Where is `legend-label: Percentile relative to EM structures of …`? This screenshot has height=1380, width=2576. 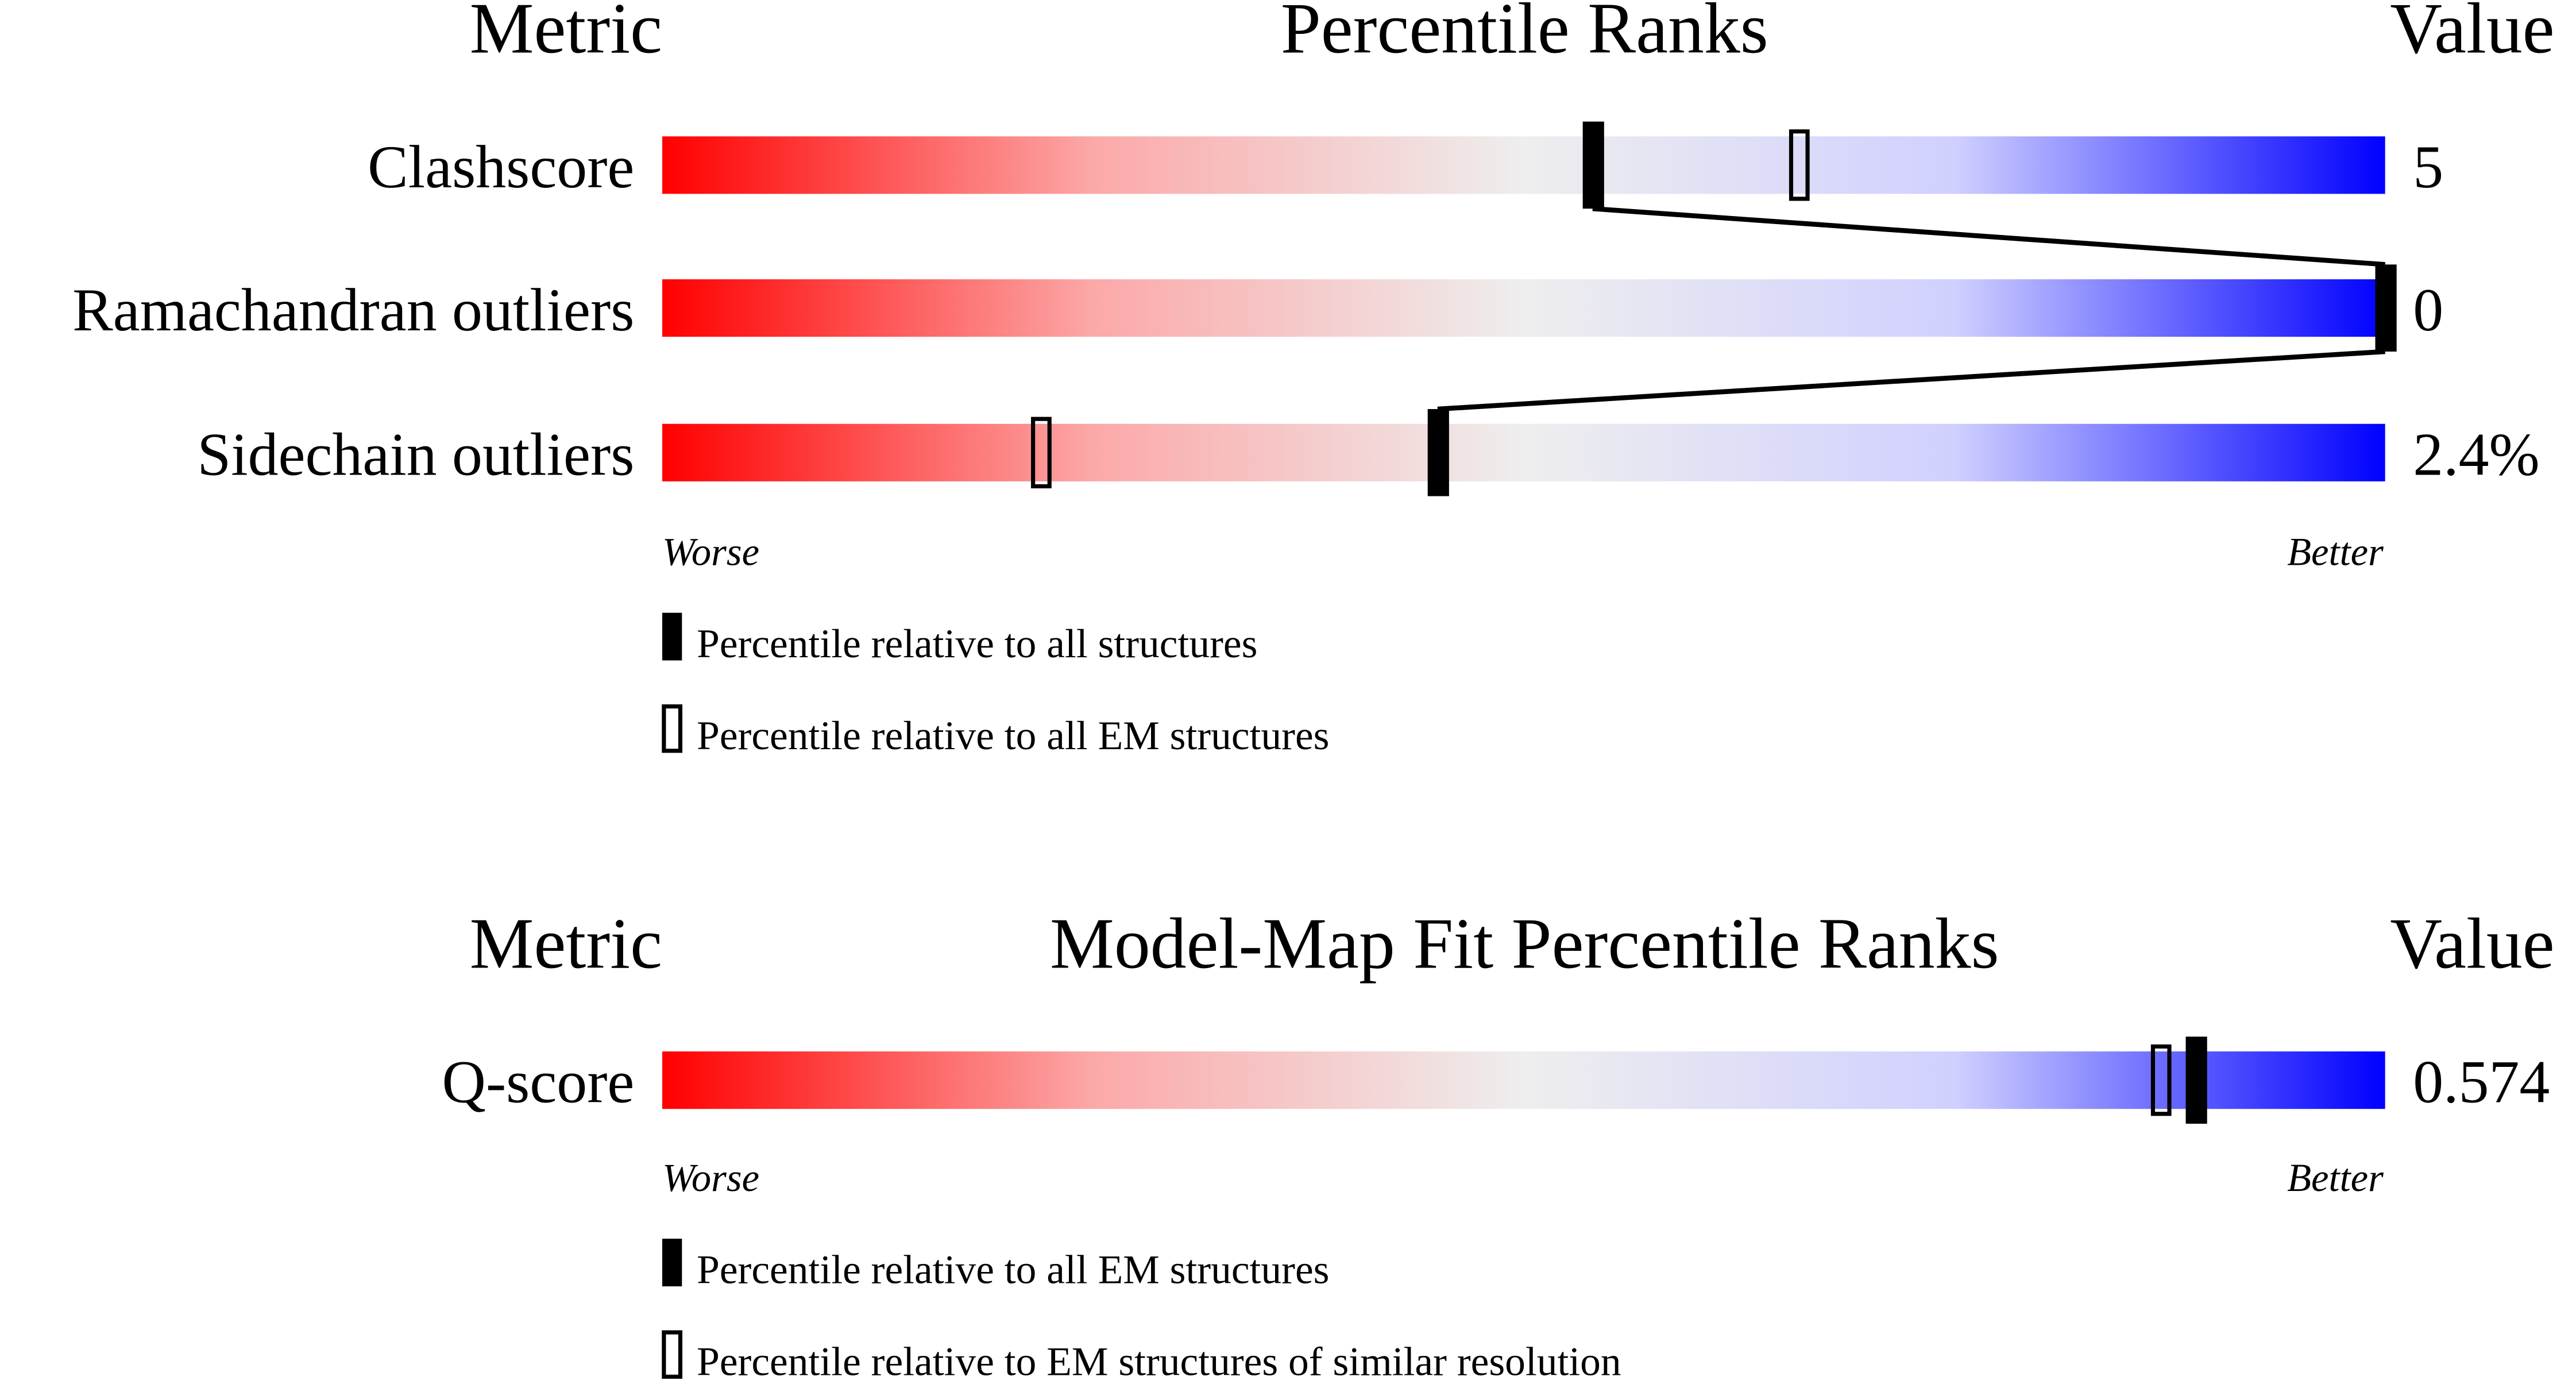 legend-label: Percentile relative to EM structures of … is located at coordinates (1159, 1359).